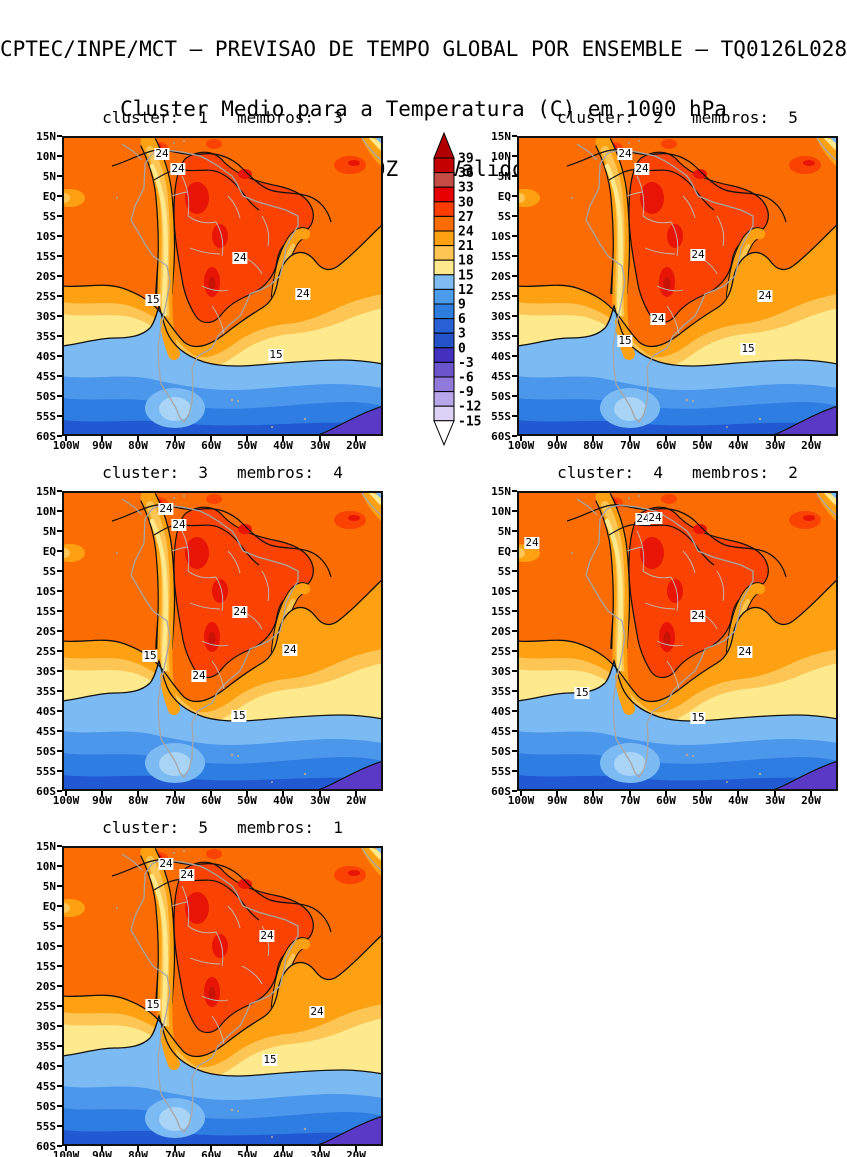  Describe the element at coordinates (46, 986) in the screenshot. I see `lat-label: 20S` at that location.